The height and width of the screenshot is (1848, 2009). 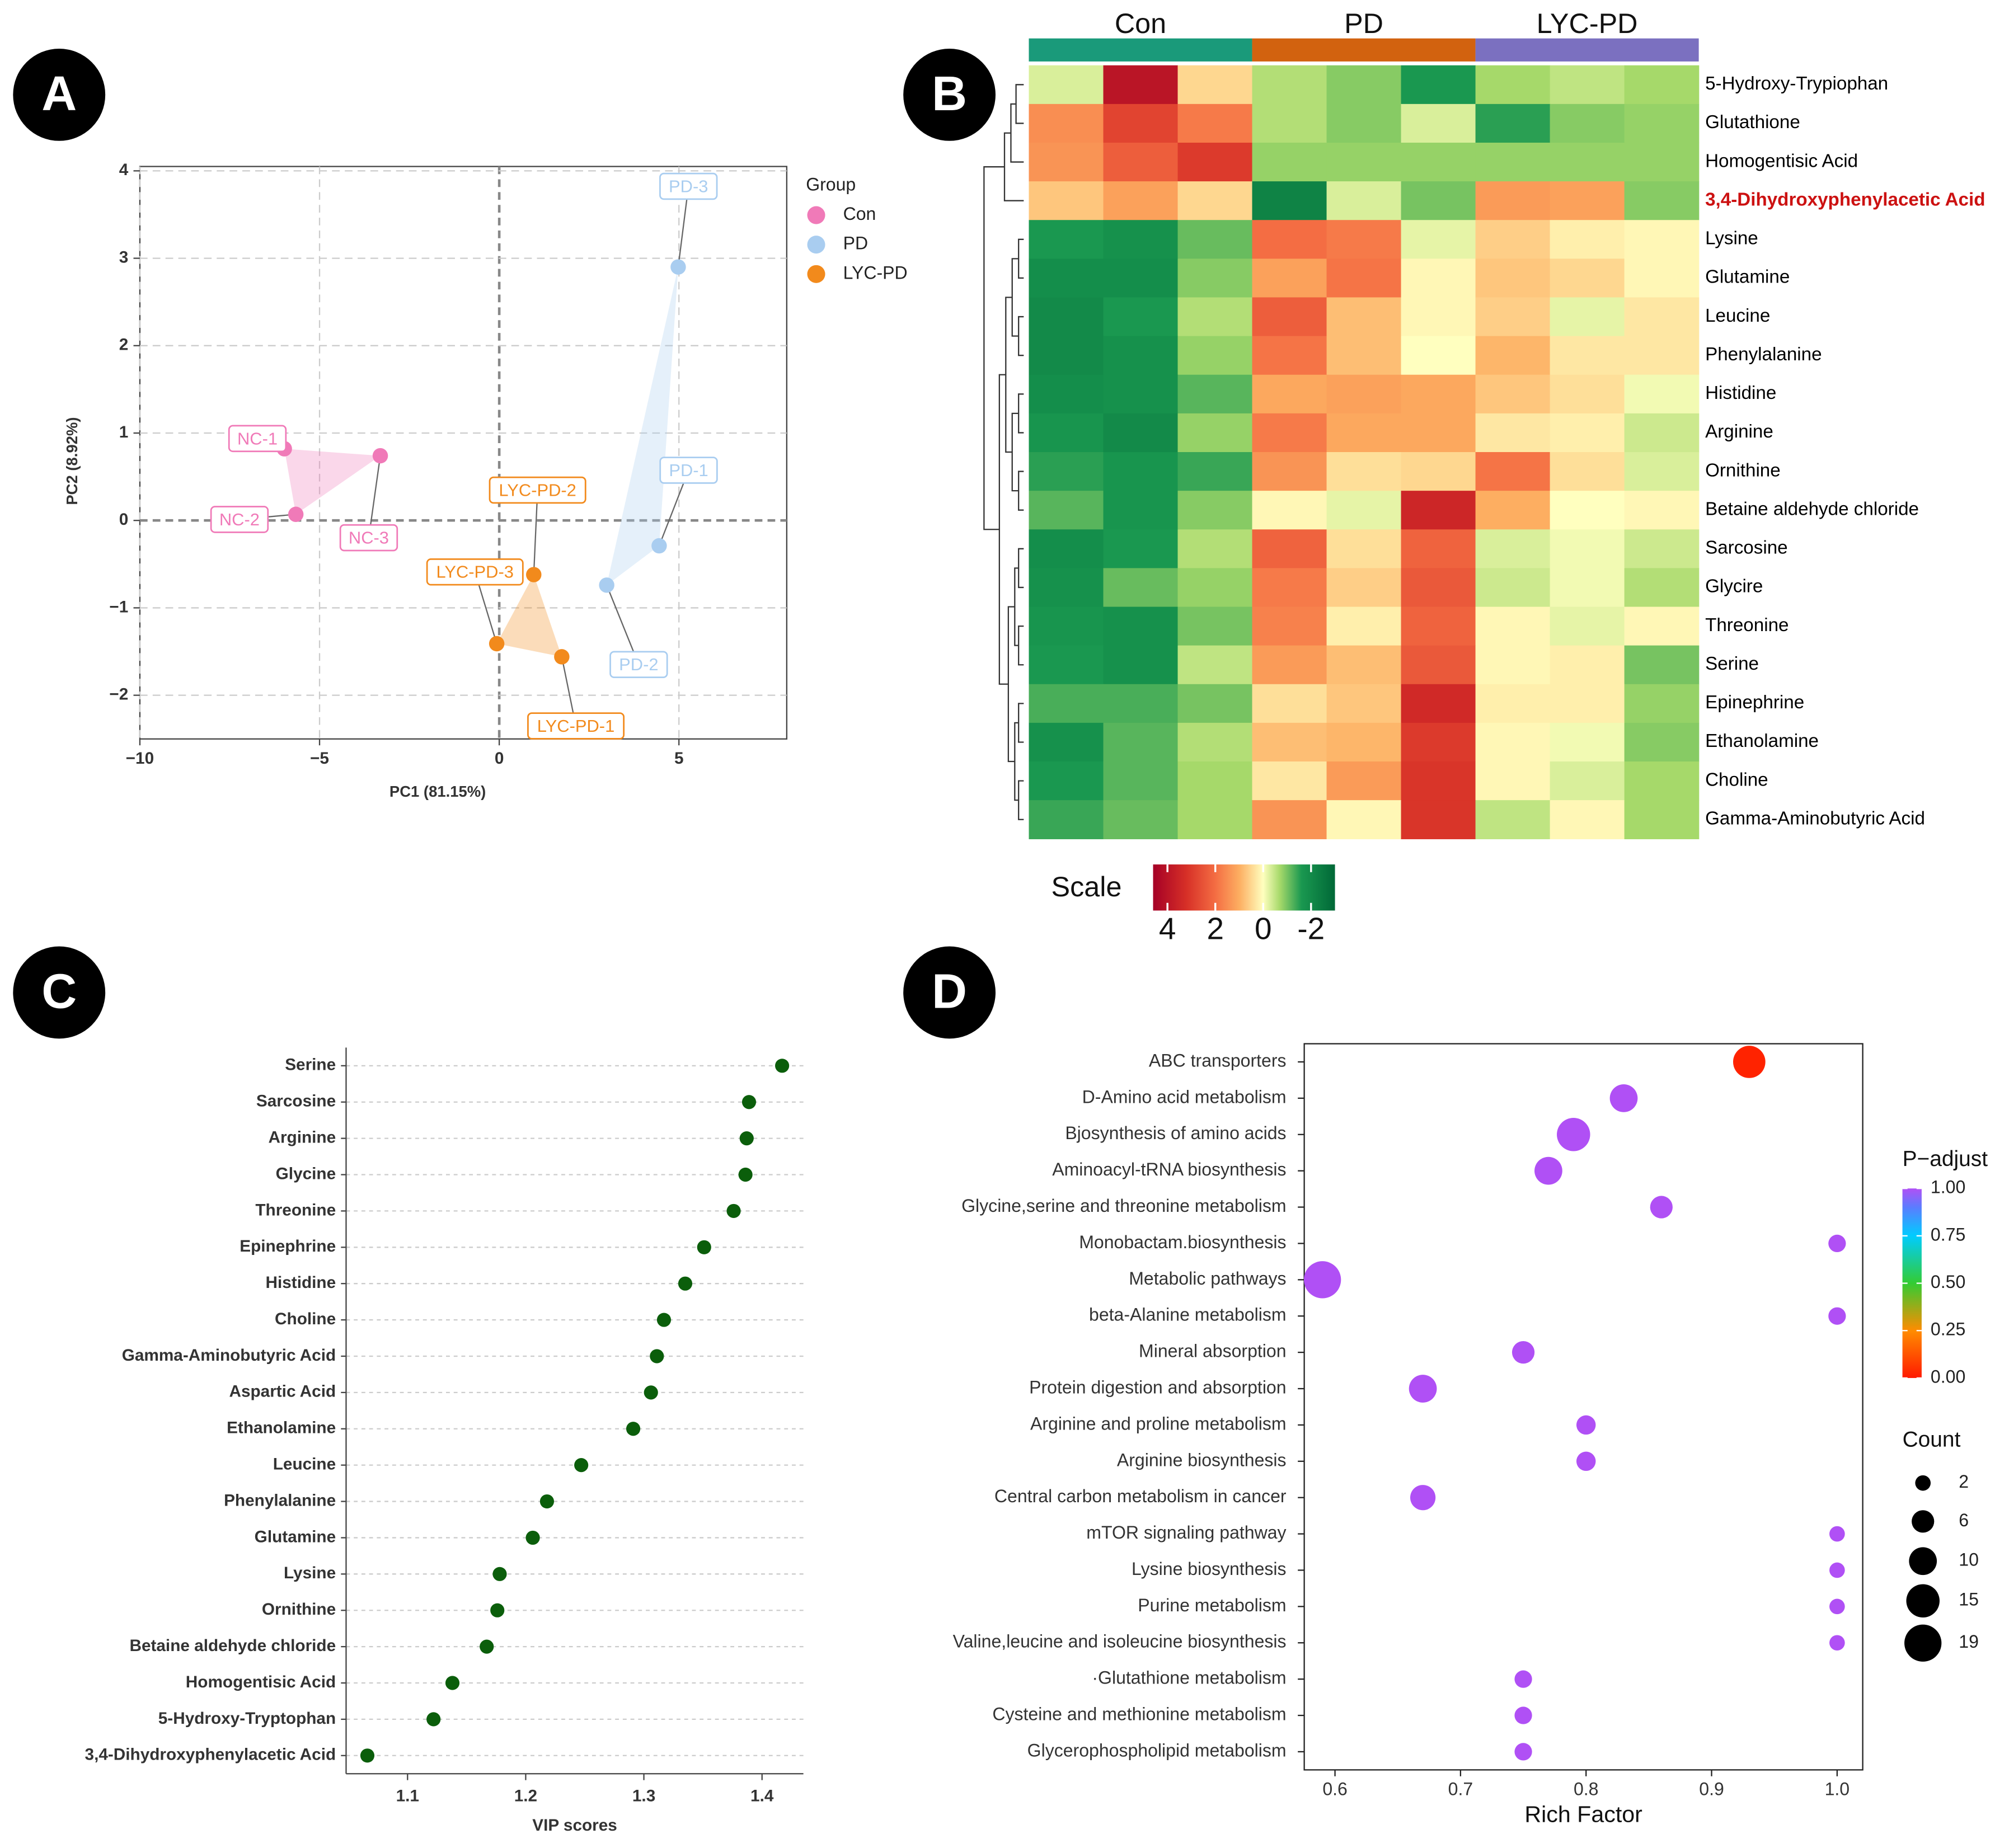 I want to click on y-tick-label: 3, so click(x=124, y=257).